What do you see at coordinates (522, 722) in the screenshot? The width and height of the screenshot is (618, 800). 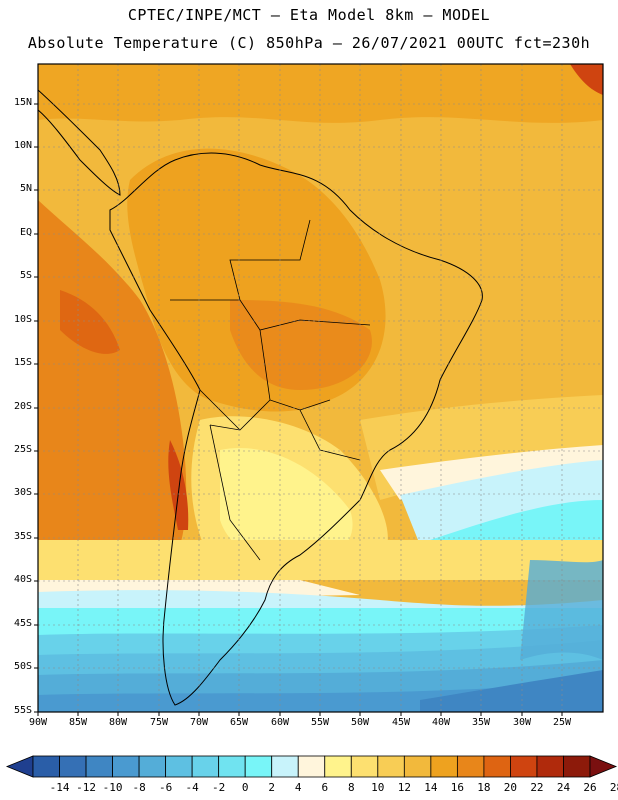 I see `lon-label: 30W` at bounding box center [522, 722].